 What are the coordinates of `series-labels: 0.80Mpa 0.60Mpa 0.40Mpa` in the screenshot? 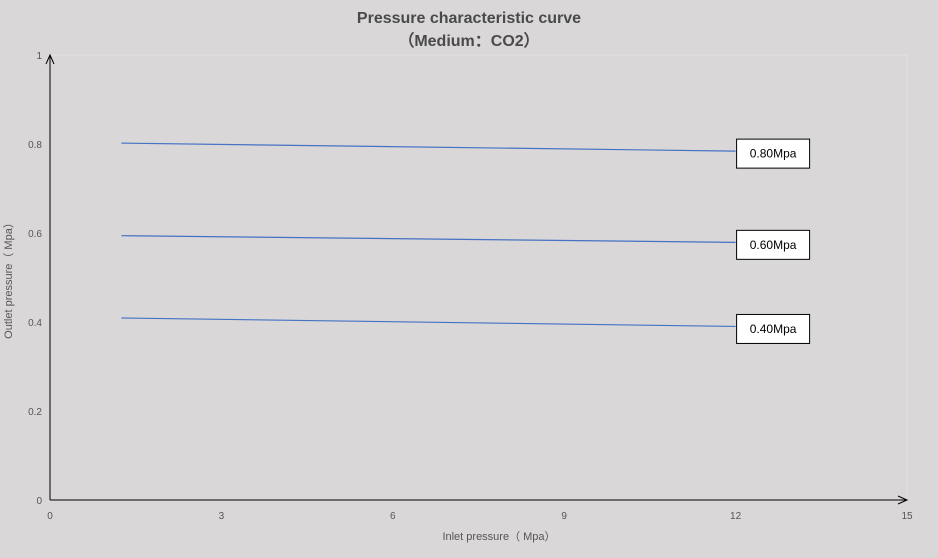 It's located at (773, 241).